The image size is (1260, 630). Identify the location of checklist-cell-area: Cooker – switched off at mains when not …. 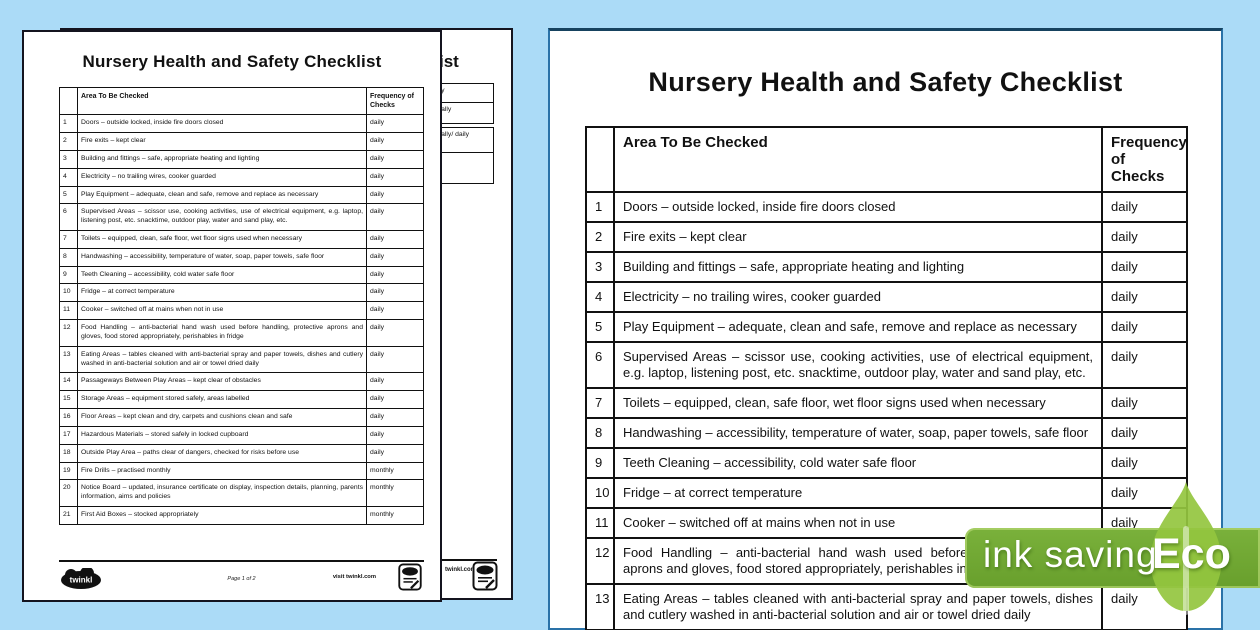
(858, 523).